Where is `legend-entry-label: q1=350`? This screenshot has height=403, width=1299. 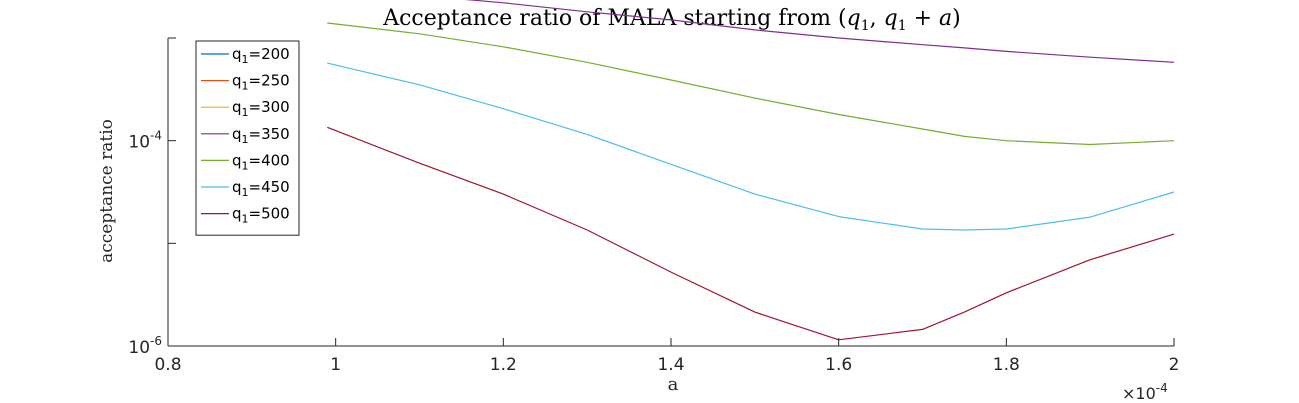
legend-entry-label: q1=350 is located at coordinates (261, 135).